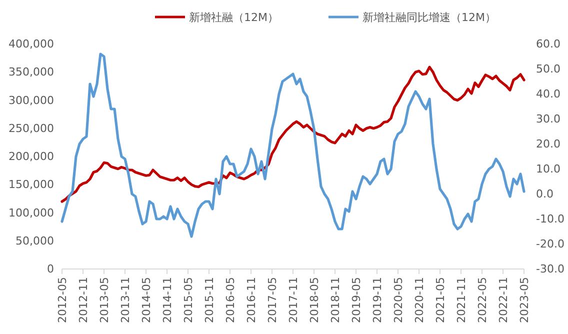  I want to click on y-tick-label: 250,000, so click(31, 128).